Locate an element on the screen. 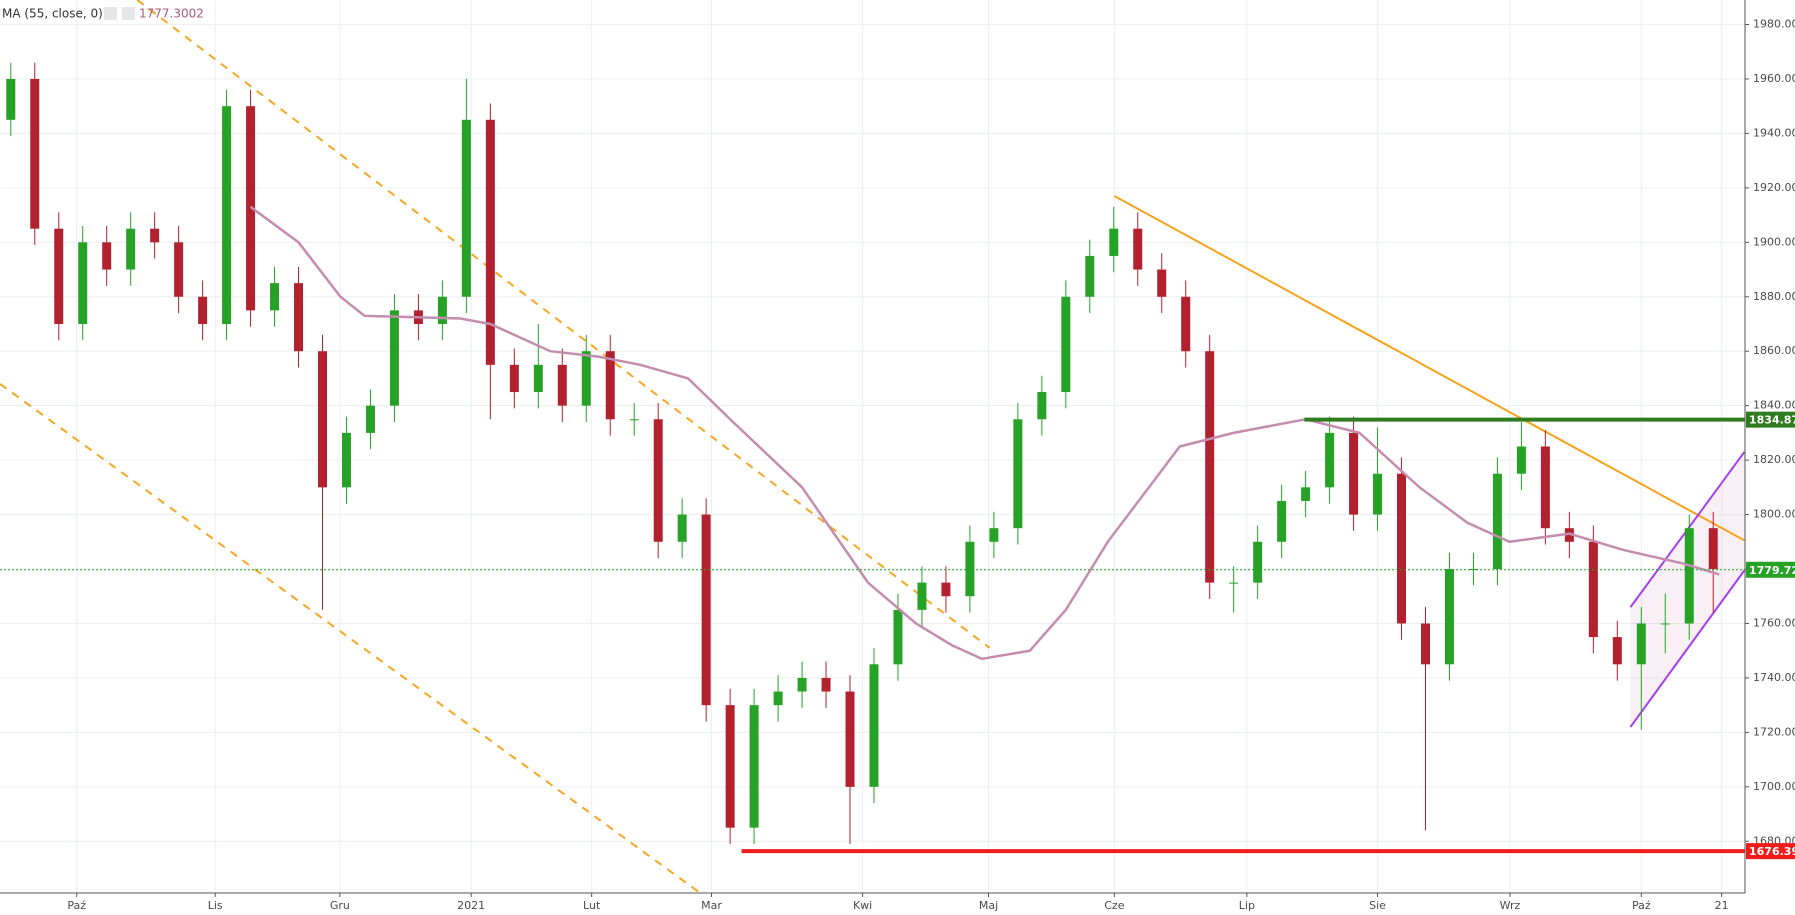  x-tick-label: Mar is located at coordinates (711, 905).